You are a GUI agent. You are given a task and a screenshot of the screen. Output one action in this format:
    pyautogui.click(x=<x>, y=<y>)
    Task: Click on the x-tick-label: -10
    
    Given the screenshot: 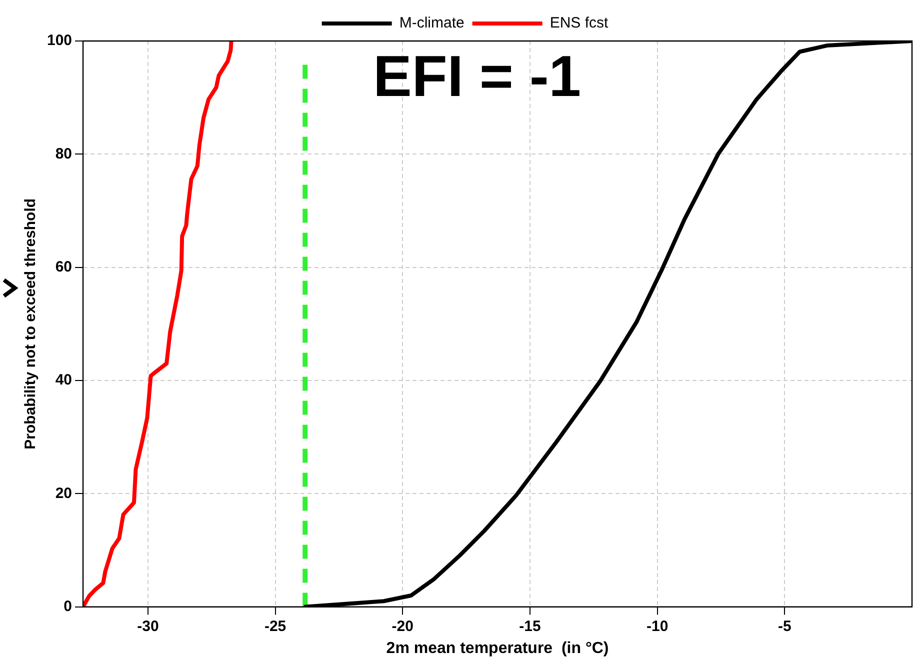 What is the action you would take?
    pyautogui.click(x=657, y=626)
    